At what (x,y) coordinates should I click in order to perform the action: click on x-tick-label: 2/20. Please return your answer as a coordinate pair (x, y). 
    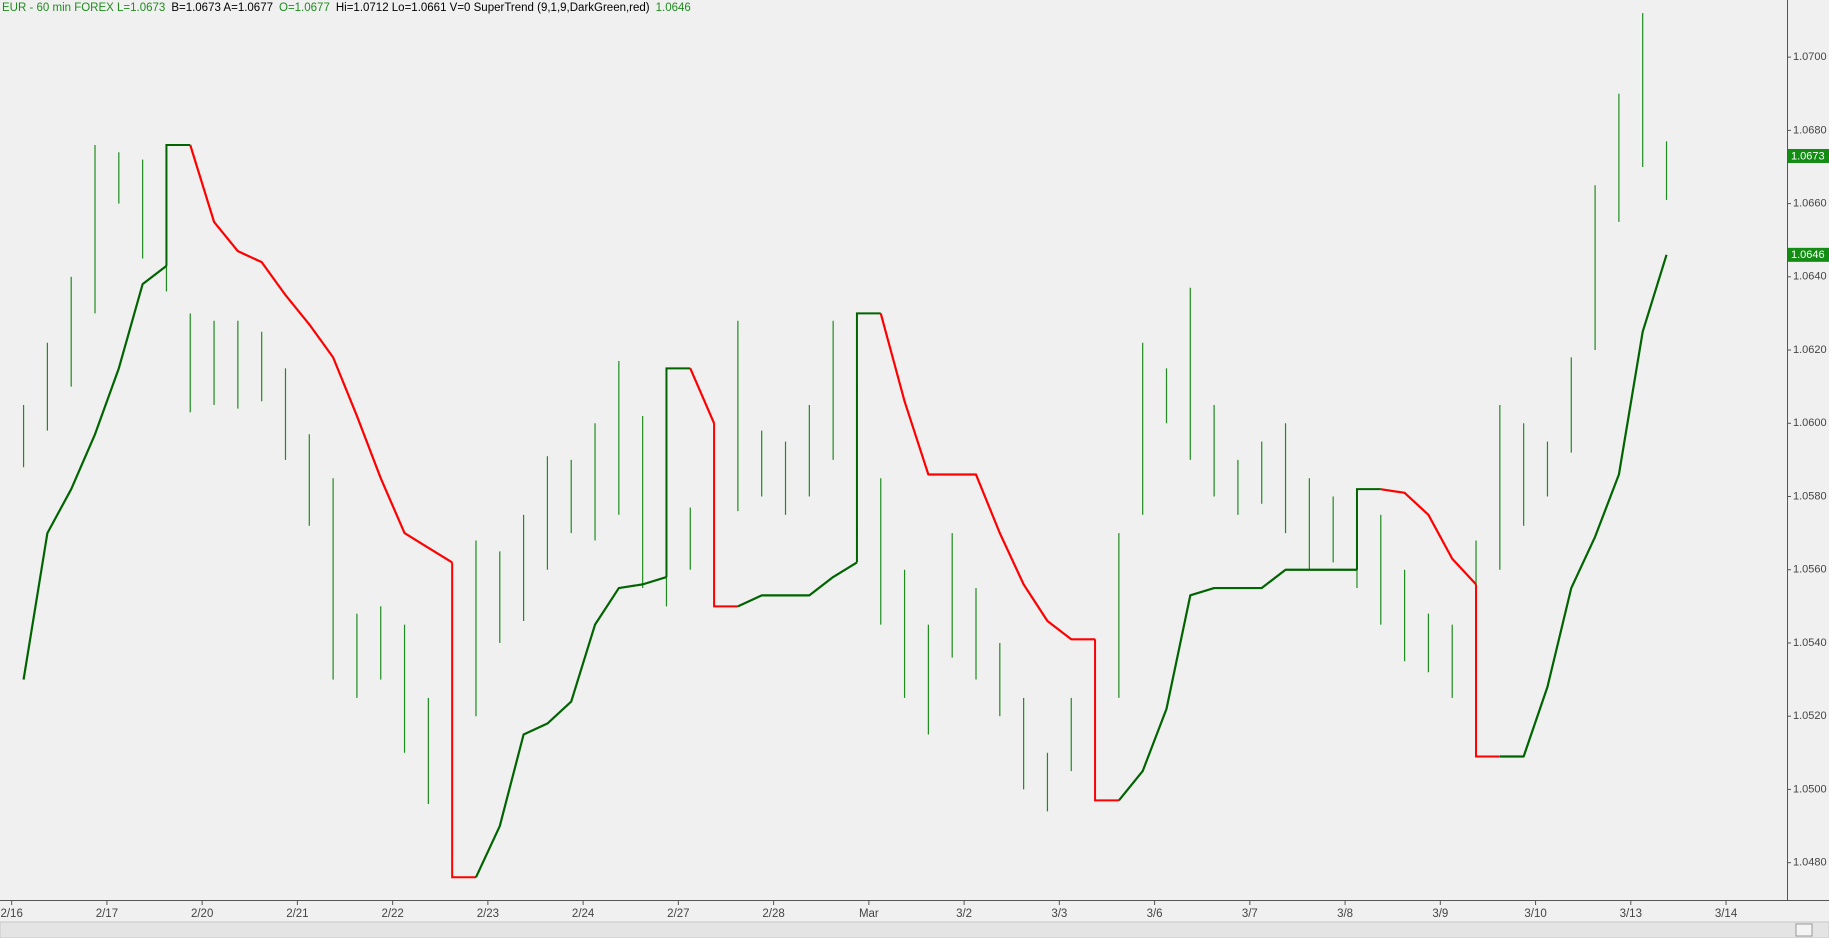
    Looking at the image, I should click on (202, 914).